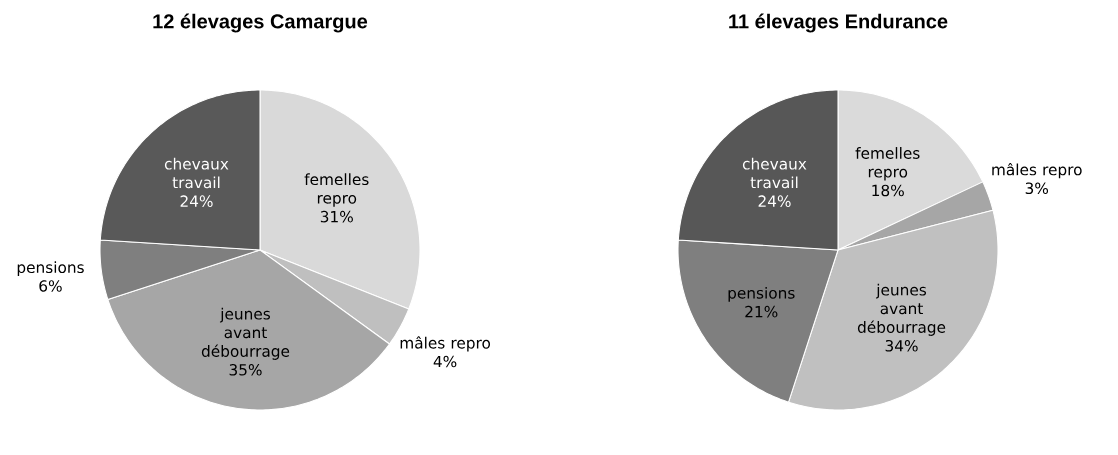 The image size is (1118, 455). Describe the element at coordinates (888, 190) in the screenshot. I see `data-label: 18%` at that location.